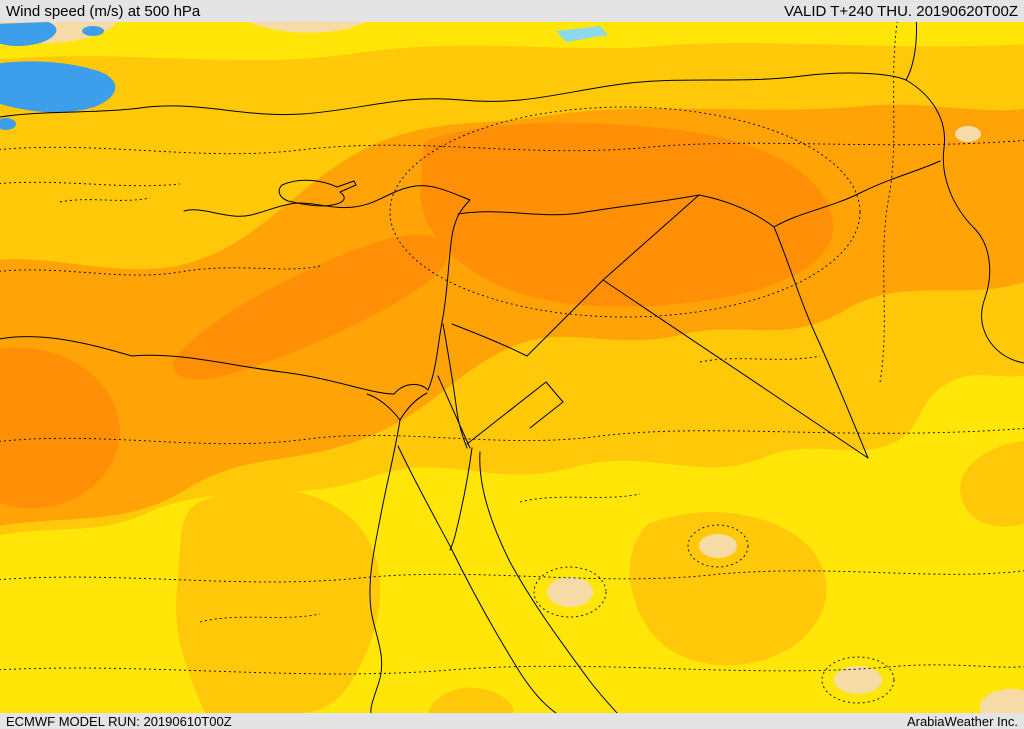  I want to click on coast-caspian, so click(964, 221).